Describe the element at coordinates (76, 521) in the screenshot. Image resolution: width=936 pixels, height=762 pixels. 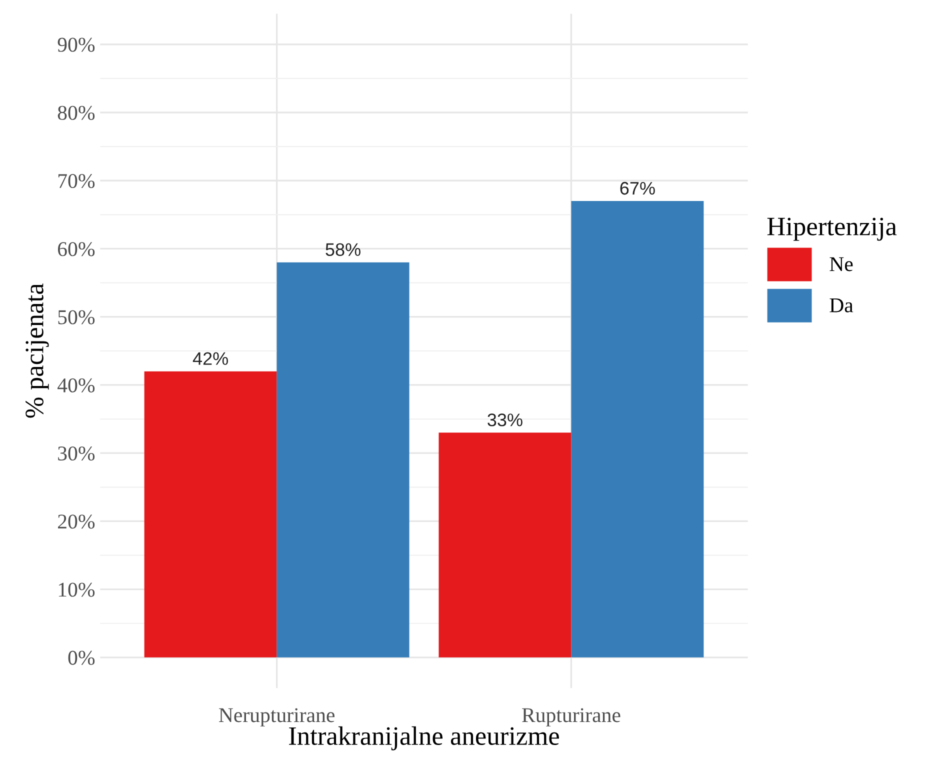
I see `y-tick-label: 20%` at that location.